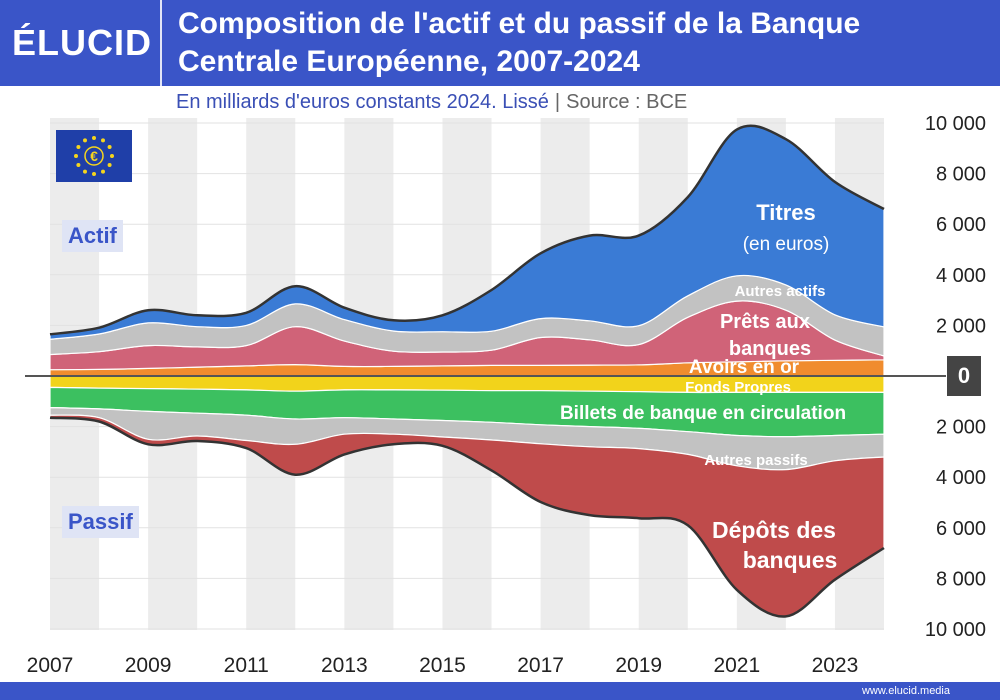  Describe the element at coordinates (786, 212) in the screenshot. I see `series-label-titres: Titres` at that location.